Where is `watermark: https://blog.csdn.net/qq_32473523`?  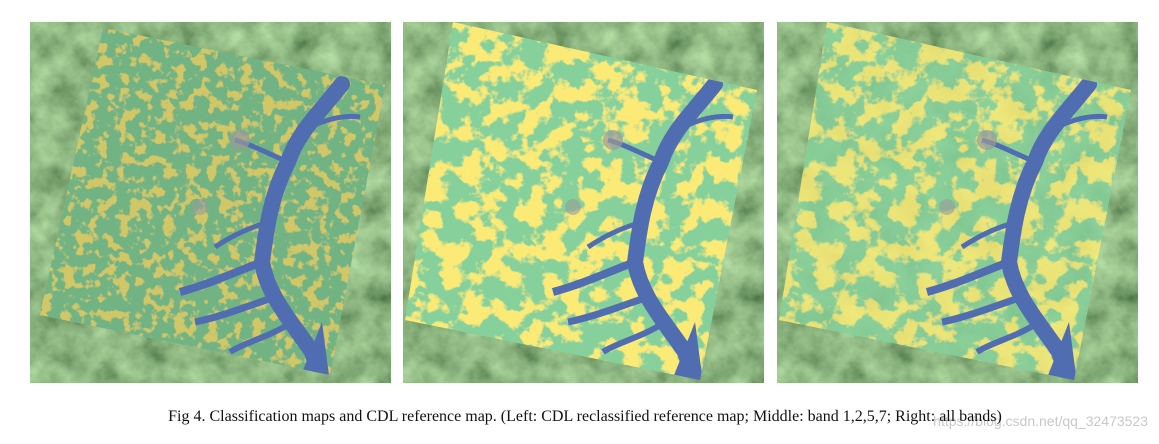 watermark: https://blog.csdn.net/qq_32473523 is located at coordinates (1040, 421).